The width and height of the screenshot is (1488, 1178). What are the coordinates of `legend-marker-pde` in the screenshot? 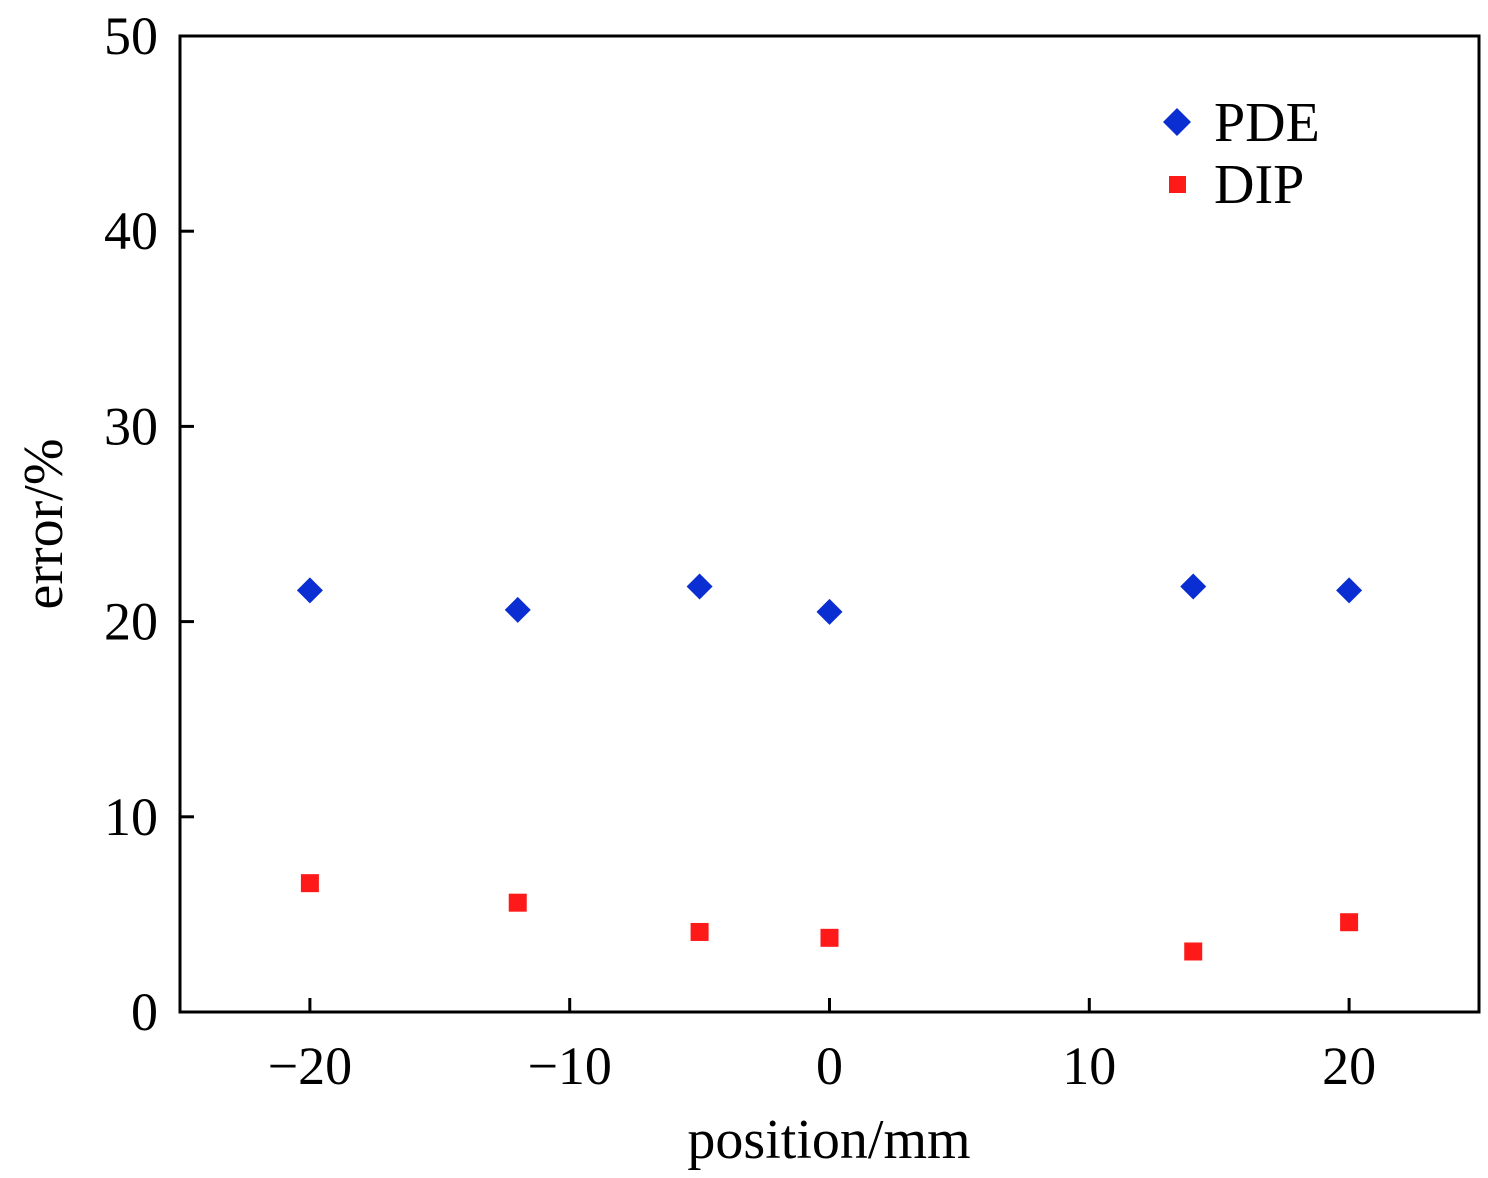 It's located at (1177, 122).